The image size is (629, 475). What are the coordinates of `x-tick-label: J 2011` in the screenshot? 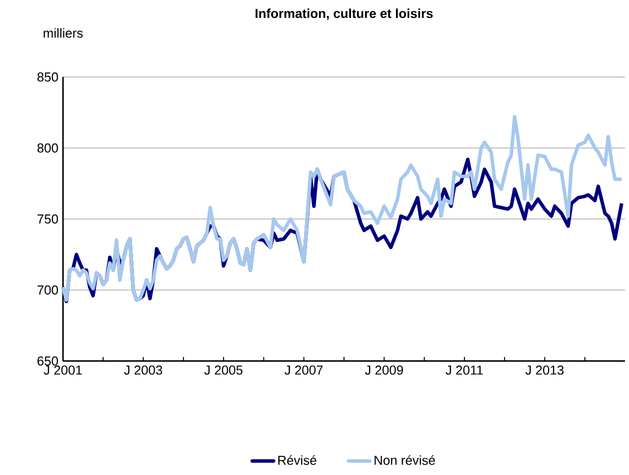 It's located at (464, 370).